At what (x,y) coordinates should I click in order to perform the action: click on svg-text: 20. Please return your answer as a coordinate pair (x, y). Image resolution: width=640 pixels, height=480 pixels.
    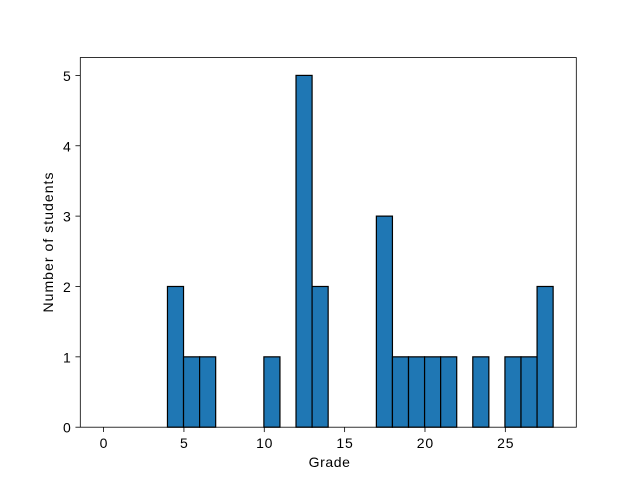
    Looking at the image, I should click on (425, 443).